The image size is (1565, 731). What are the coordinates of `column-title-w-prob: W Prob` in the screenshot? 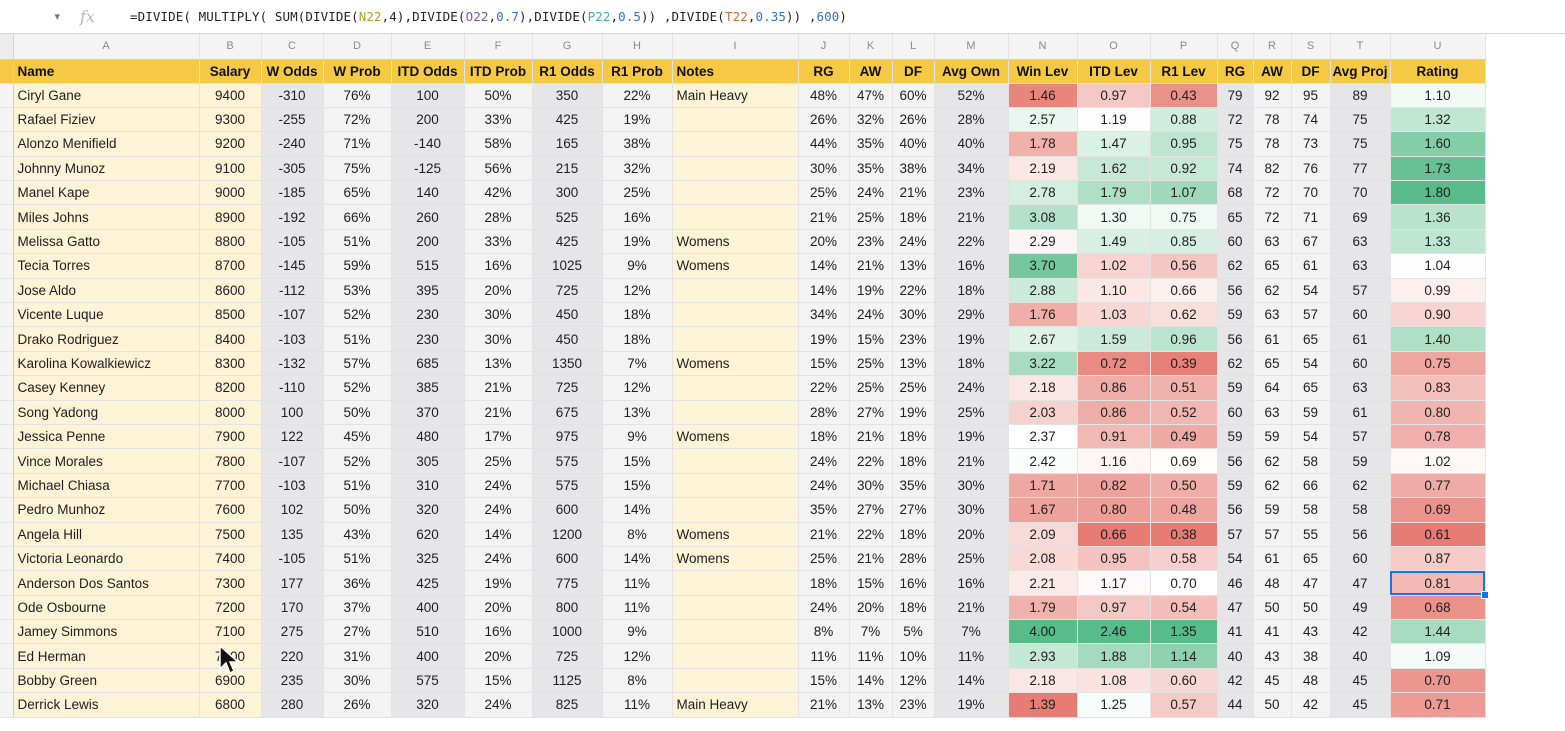 It's located at (357, 71).